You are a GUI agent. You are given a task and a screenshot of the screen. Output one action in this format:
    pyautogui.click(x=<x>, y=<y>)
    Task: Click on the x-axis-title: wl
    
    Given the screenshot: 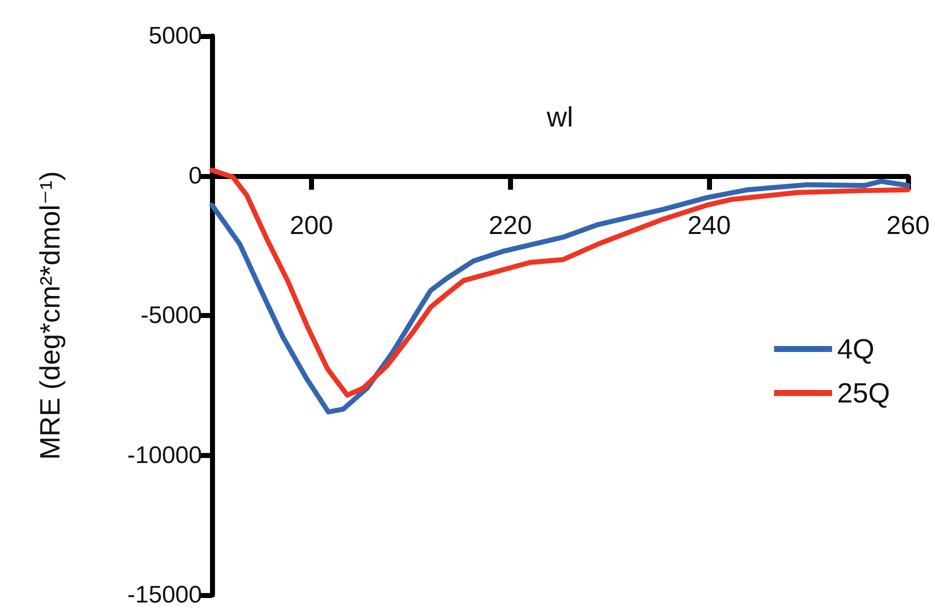 What is the action you would take?
    pyautogui.click(x=560, y=116)
    